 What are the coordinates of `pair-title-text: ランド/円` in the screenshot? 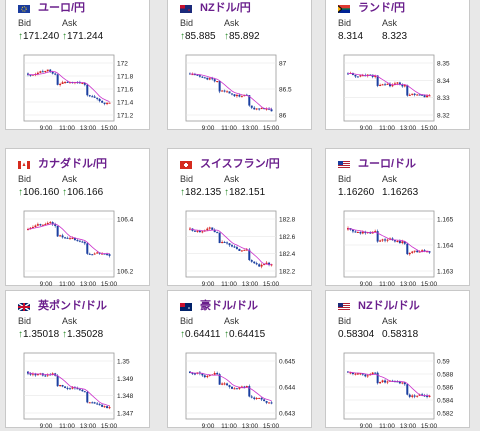 It's located at (382, 8).